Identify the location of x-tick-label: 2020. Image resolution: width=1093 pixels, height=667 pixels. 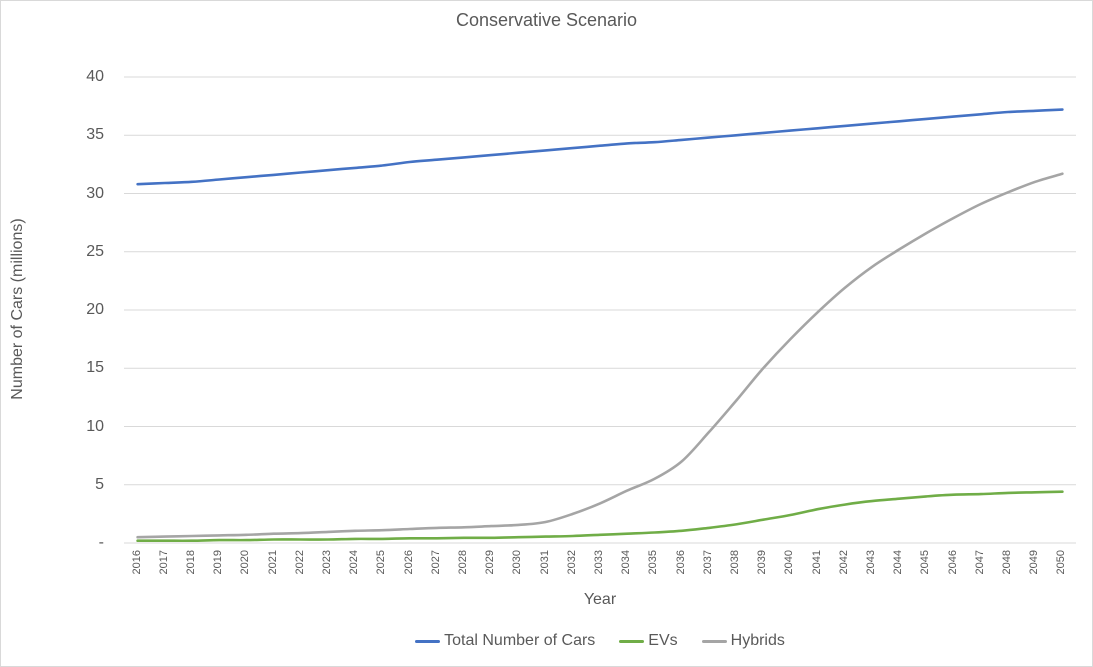
(245, 562).